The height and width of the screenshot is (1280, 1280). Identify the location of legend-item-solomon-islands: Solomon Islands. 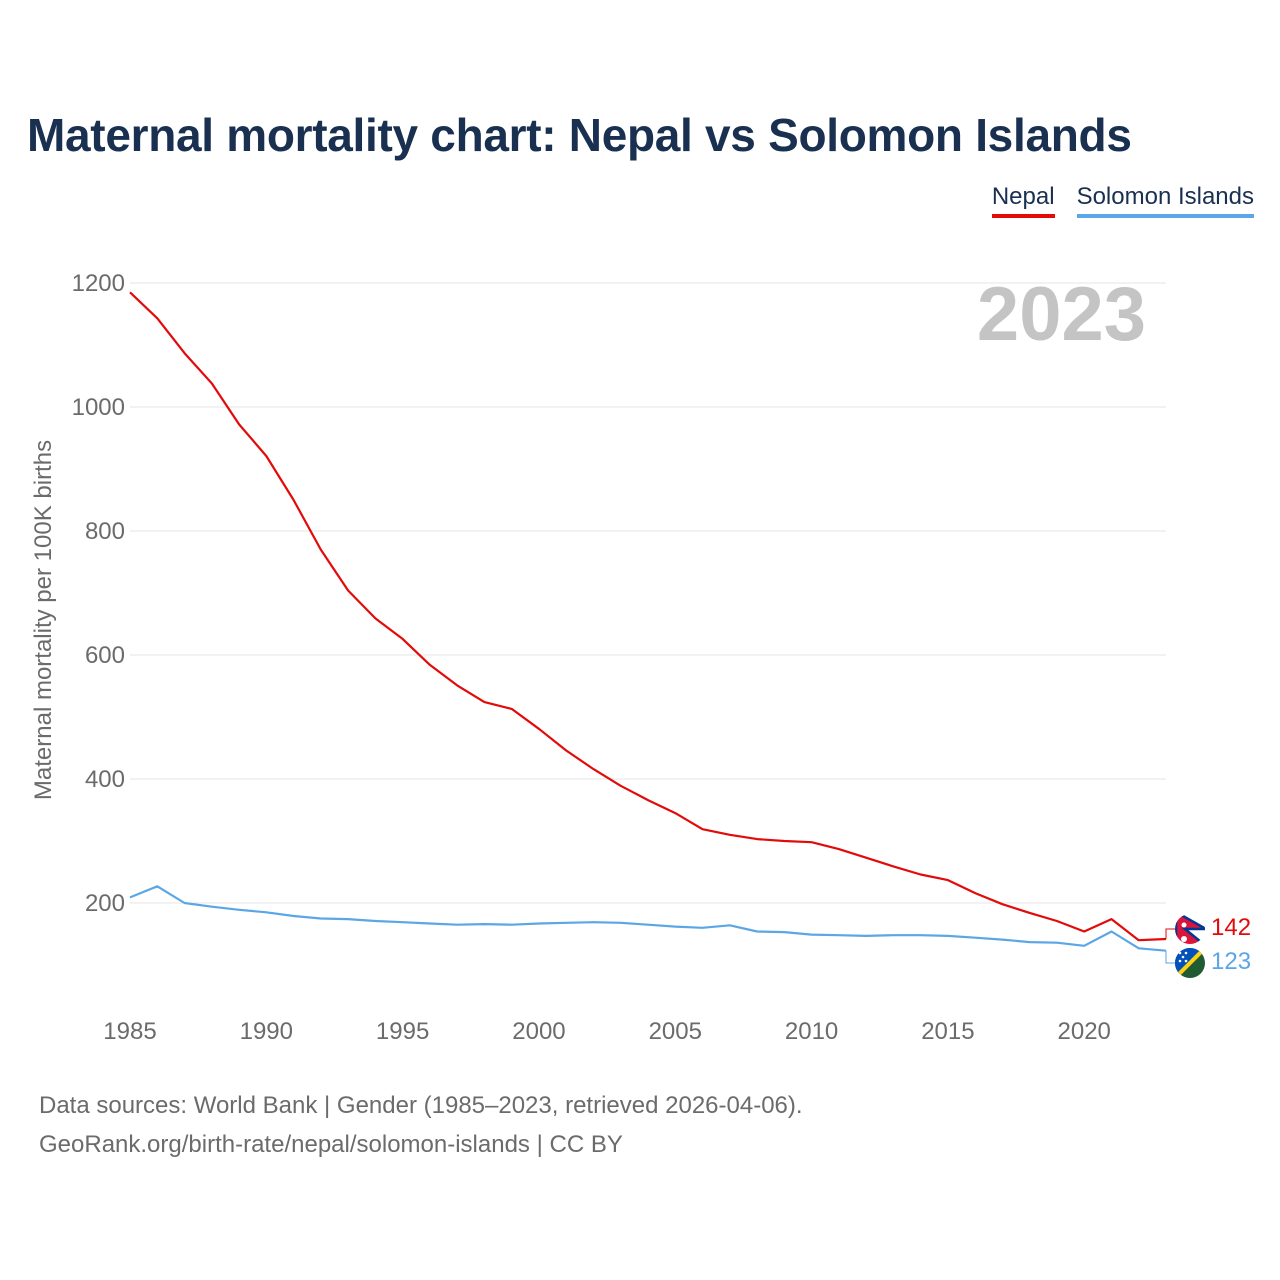
(1165, 200).